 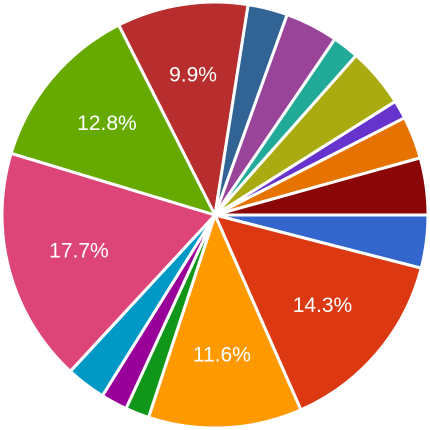 What do you see at coordinates (222, 354) in the screenshot?
I see `pie-slice-label-3: 11.6%` at bounding box center [222, 354].